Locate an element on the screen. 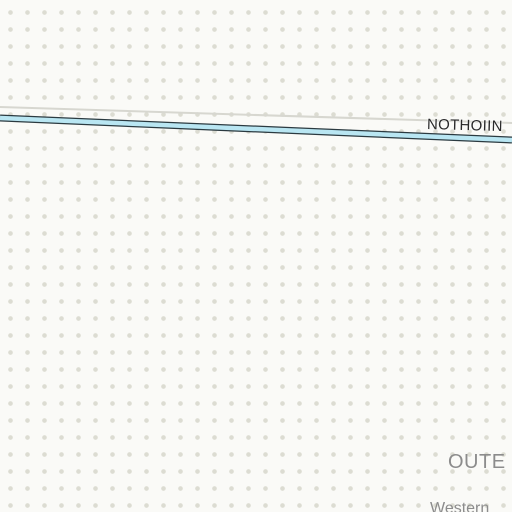  highway-road is located at coordinates (256, 129).